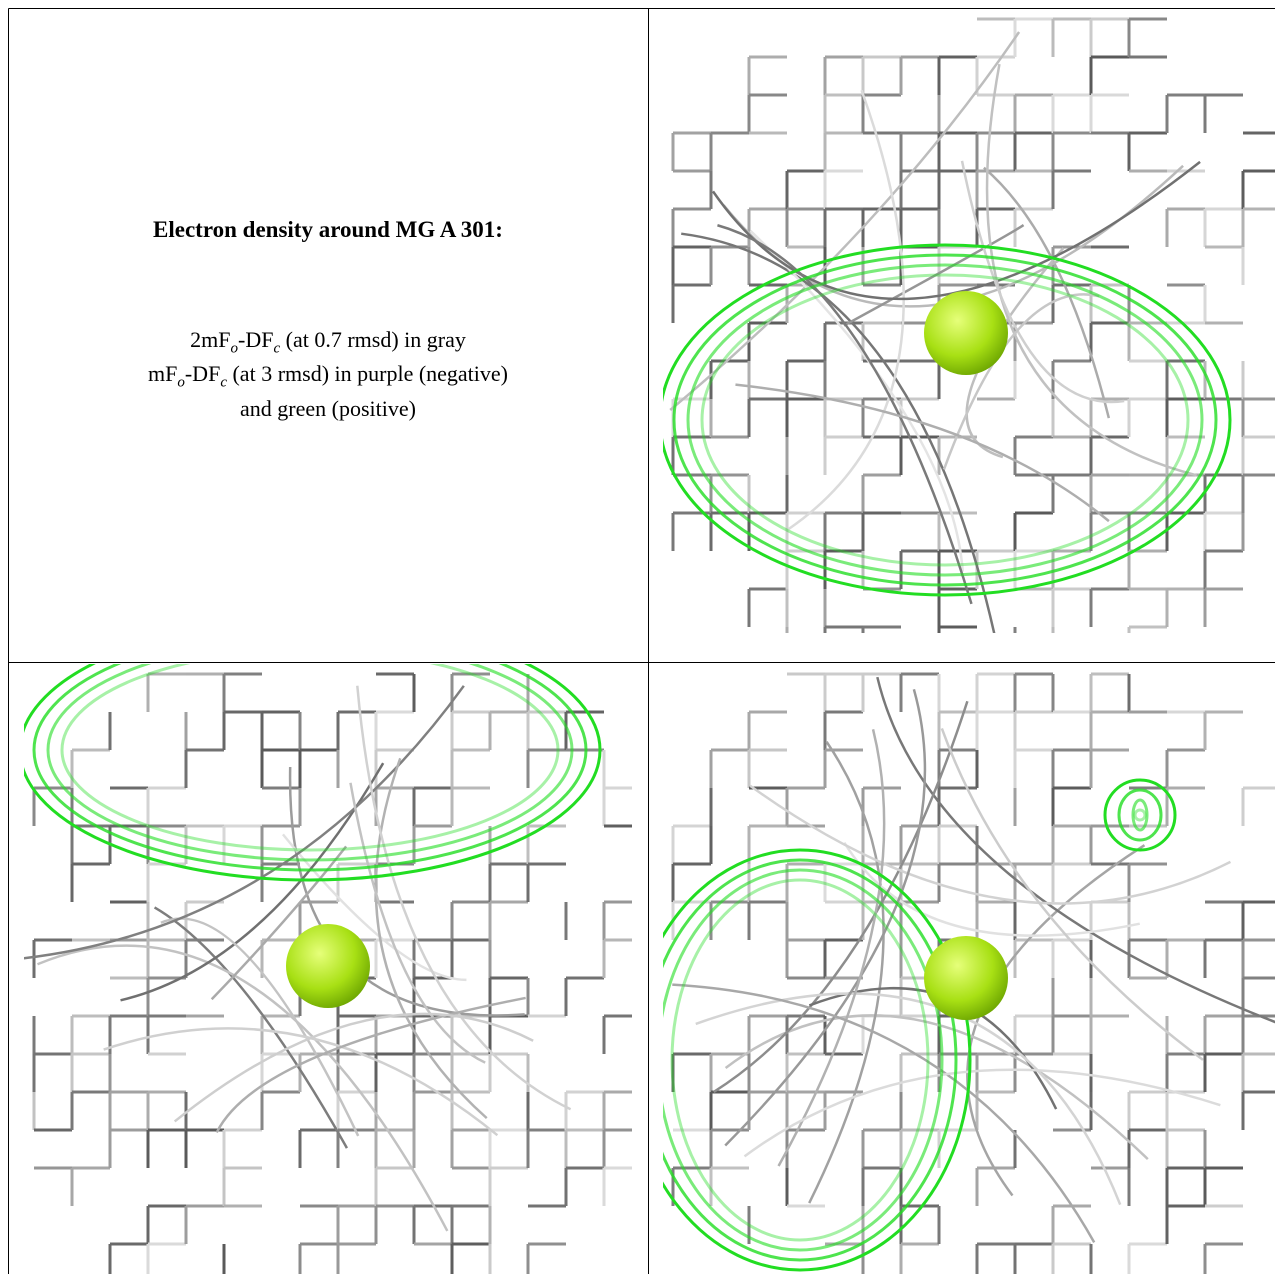 This screenshot has width=1275, height=1274. I want to click on legend-line: and green (positive), so click(328, 408).